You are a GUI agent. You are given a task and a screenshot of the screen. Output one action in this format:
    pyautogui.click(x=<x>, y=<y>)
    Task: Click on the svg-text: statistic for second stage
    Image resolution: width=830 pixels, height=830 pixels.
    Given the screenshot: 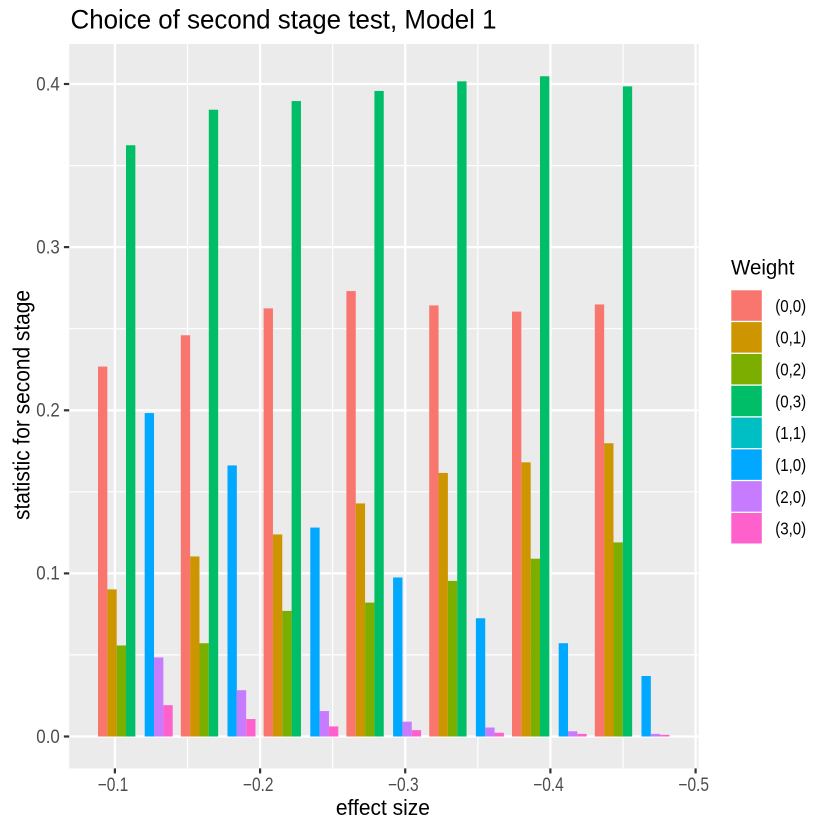 What is the action you would take?
    pyautogui.click(x=22, y=405)
    